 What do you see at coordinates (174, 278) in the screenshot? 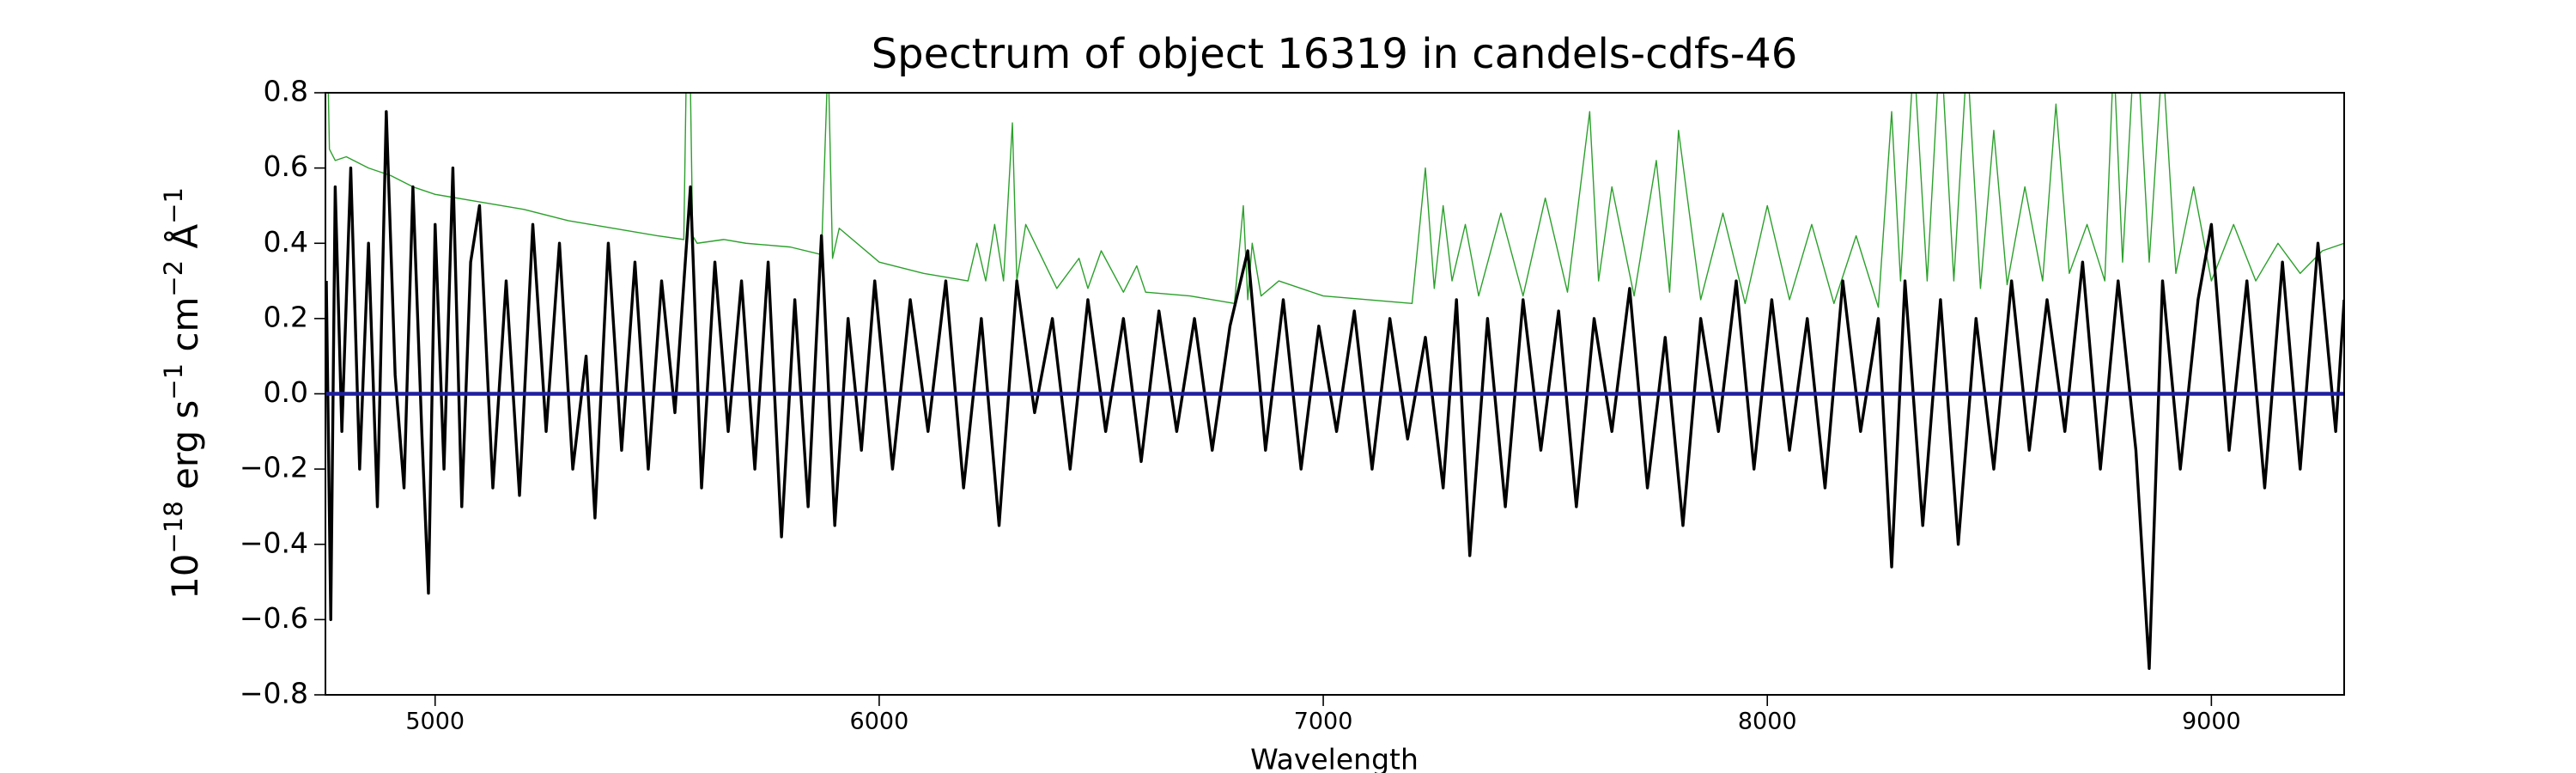
I see `y-label-exponent: −2` at bounding box center [174, 278].